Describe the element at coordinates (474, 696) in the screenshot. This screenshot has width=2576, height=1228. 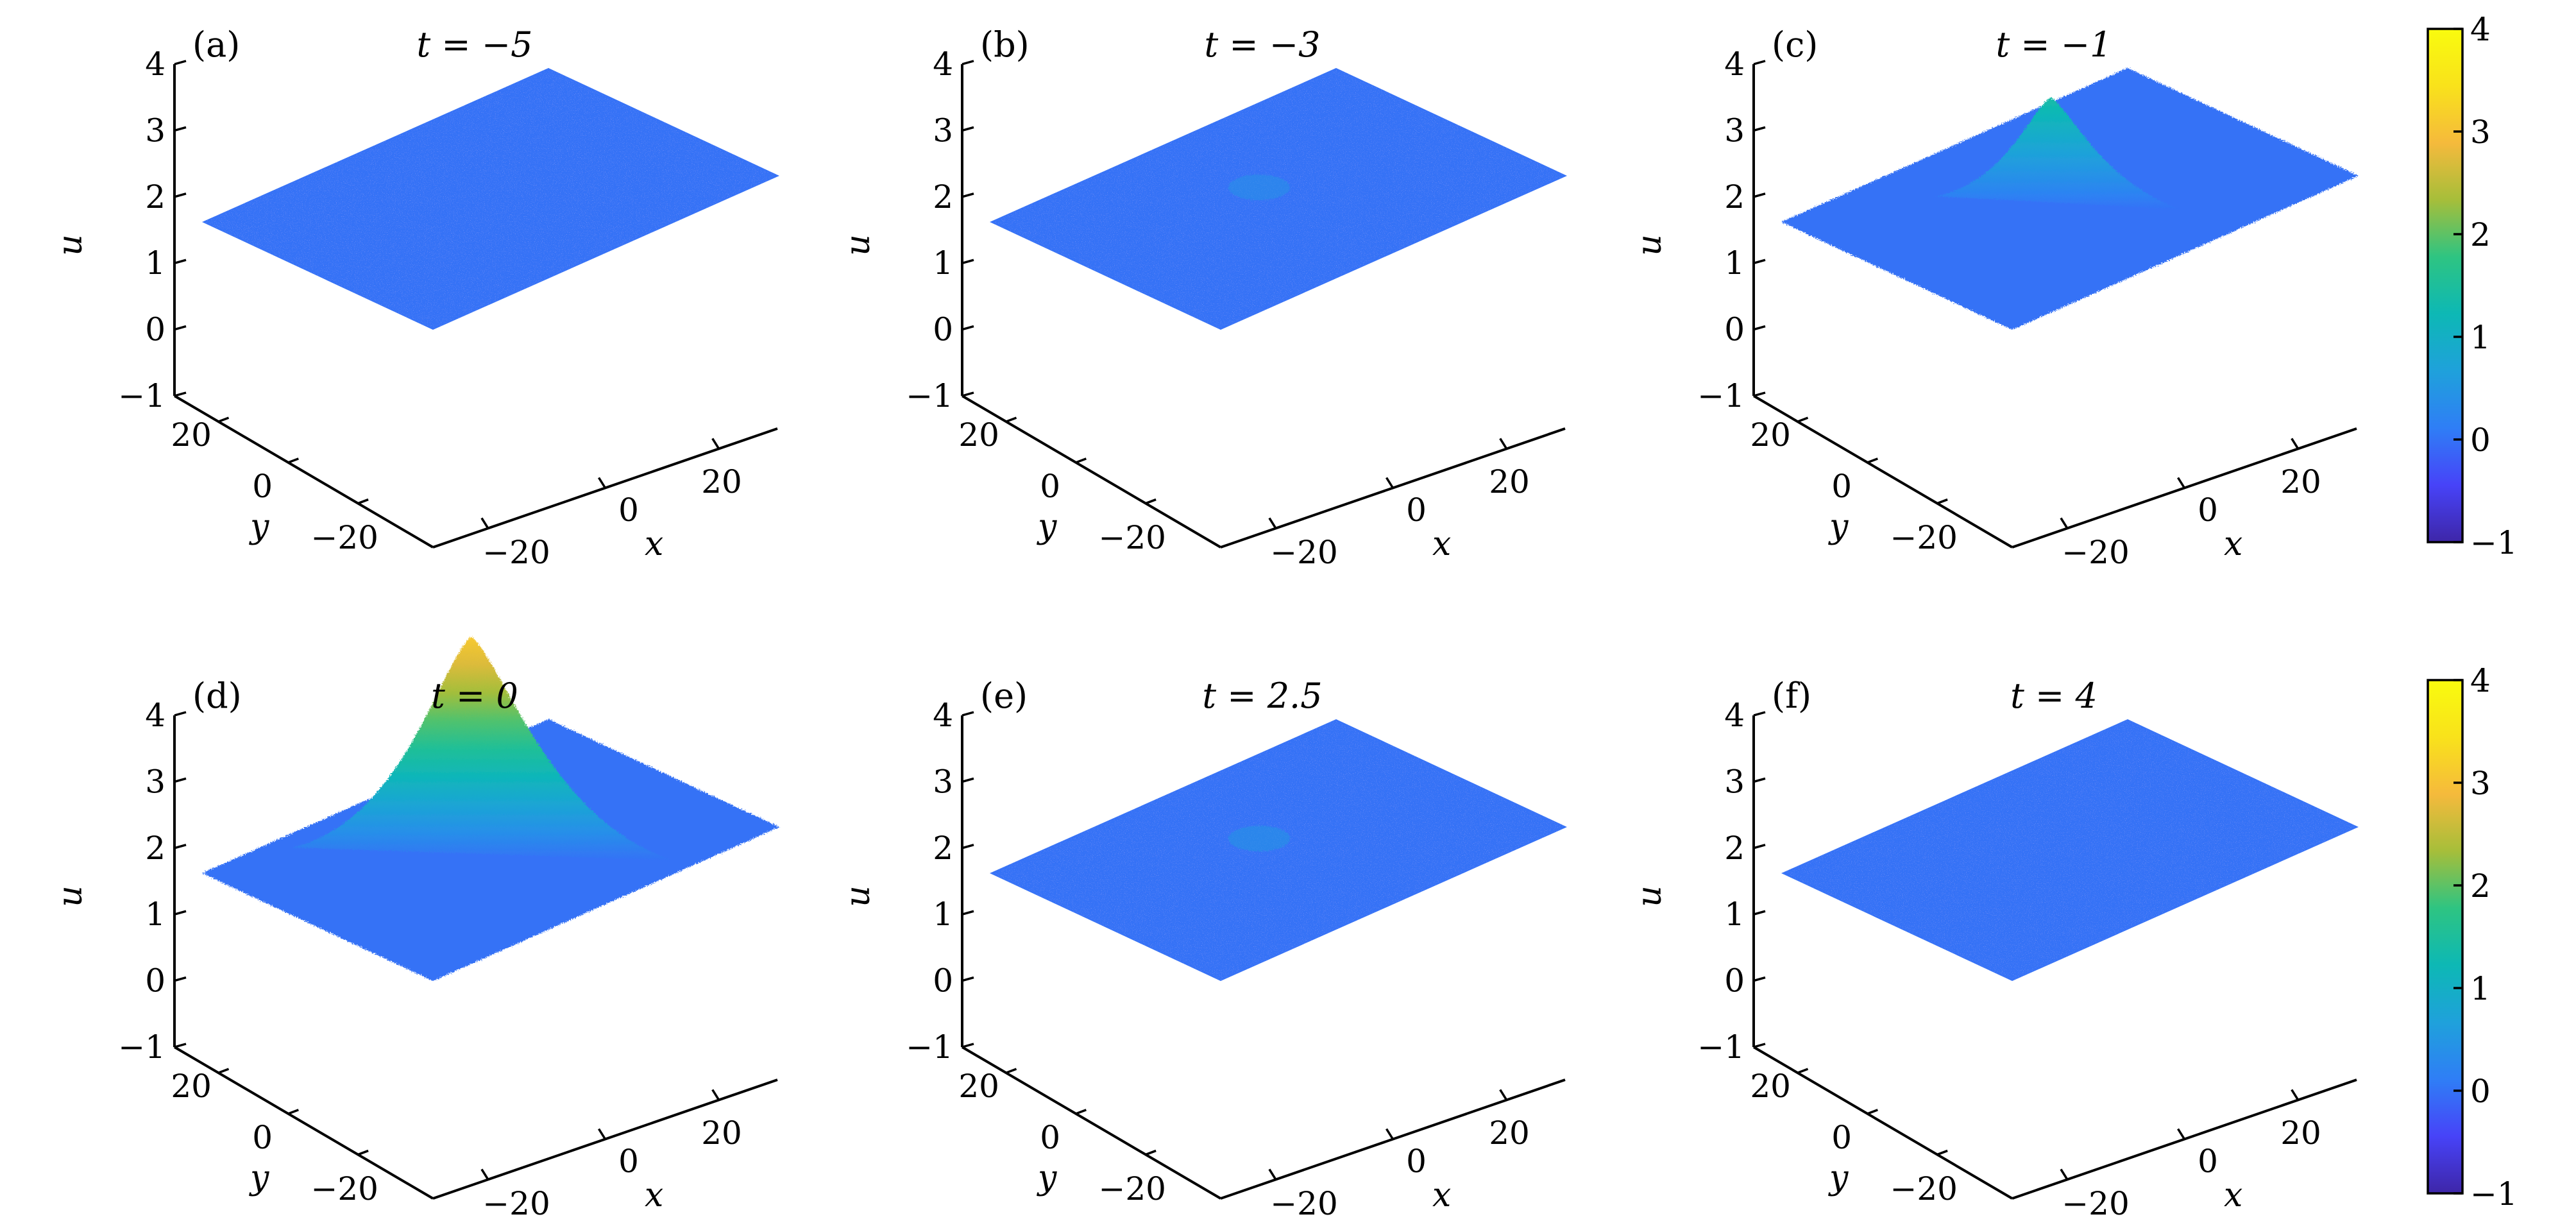
I see `panel-title: t = 0` at that location.